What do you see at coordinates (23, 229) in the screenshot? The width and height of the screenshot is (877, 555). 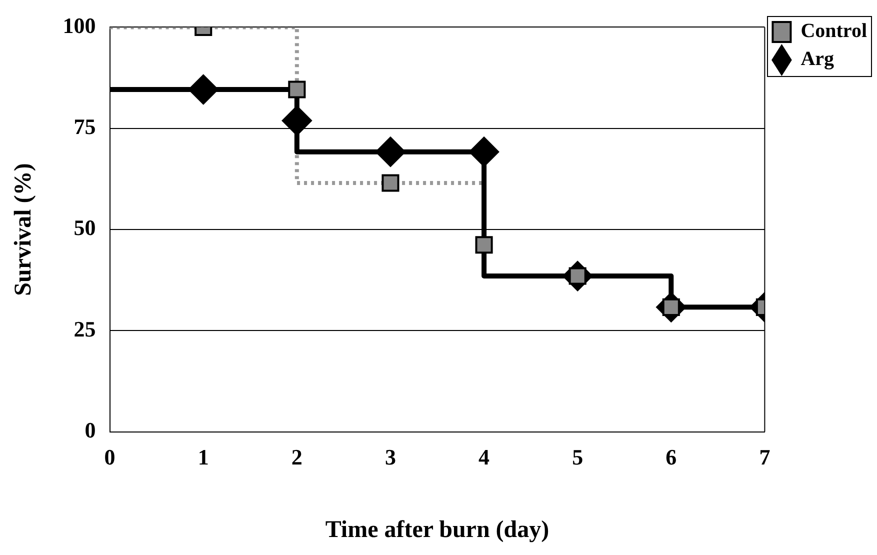 I see `y-axis-title: Survival (%)` at bounding box center [23, 229].